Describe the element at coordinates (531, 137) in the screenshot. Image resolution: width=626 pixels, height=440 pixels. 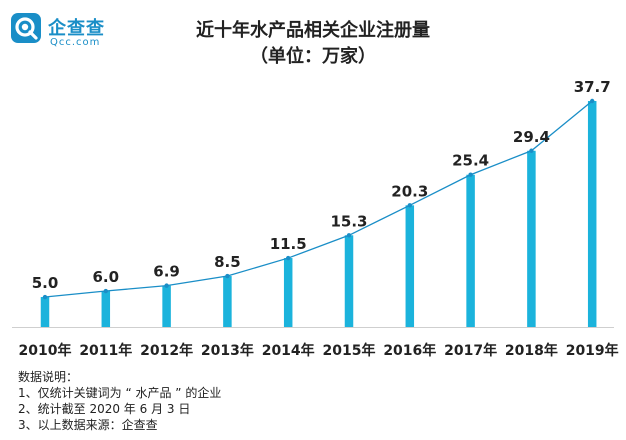
I see `data-label: 29.4` at that location.